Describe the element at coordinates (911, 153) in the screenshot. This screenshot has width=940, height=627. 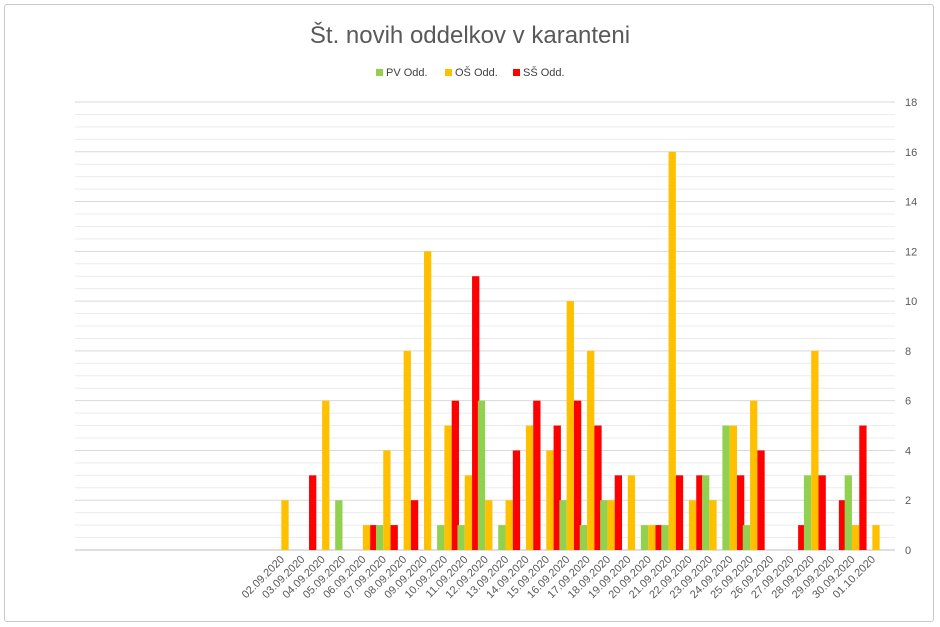
I see `y-tick-label: 16` at that location.